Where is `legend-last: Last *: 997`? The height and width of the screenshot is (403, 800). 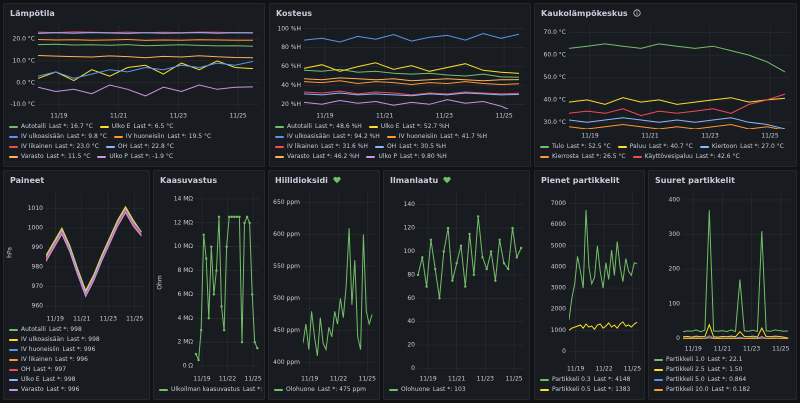
legend-last: Last *: 997 is located at coordinates (50, 369).